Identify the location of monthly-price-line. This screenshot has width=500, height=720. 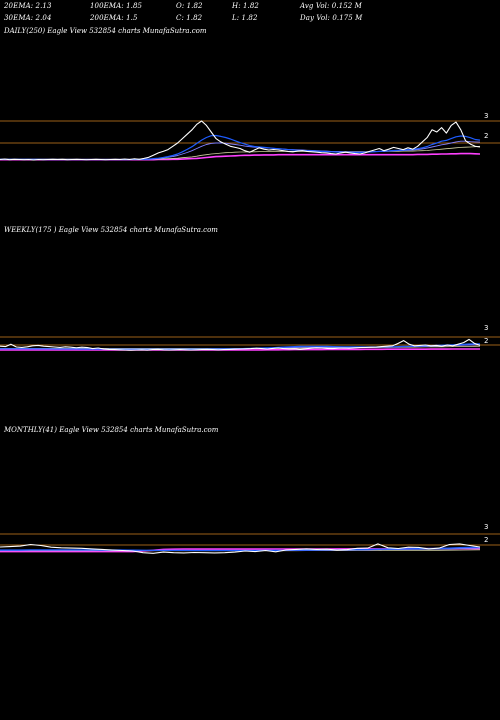
(240, 548).